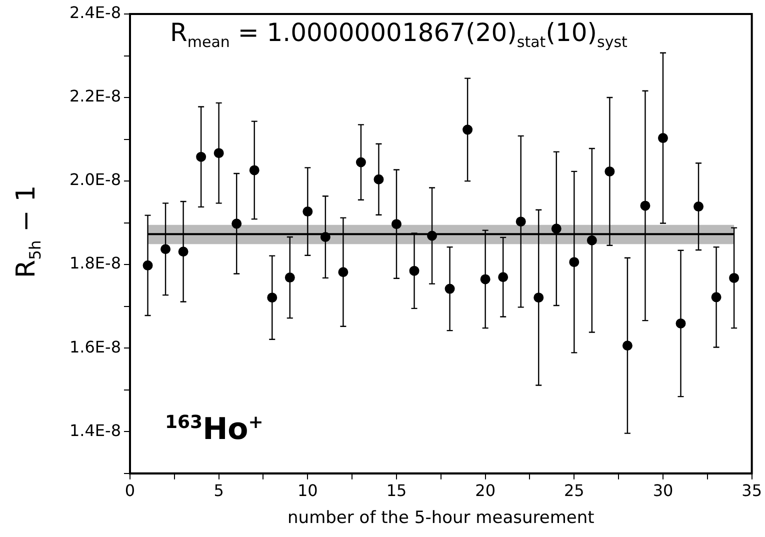 The image size is (765, 537). Describe the element at coordinates (574, 490) in the screenshot. I see `x-tick-label: 25` at that location.